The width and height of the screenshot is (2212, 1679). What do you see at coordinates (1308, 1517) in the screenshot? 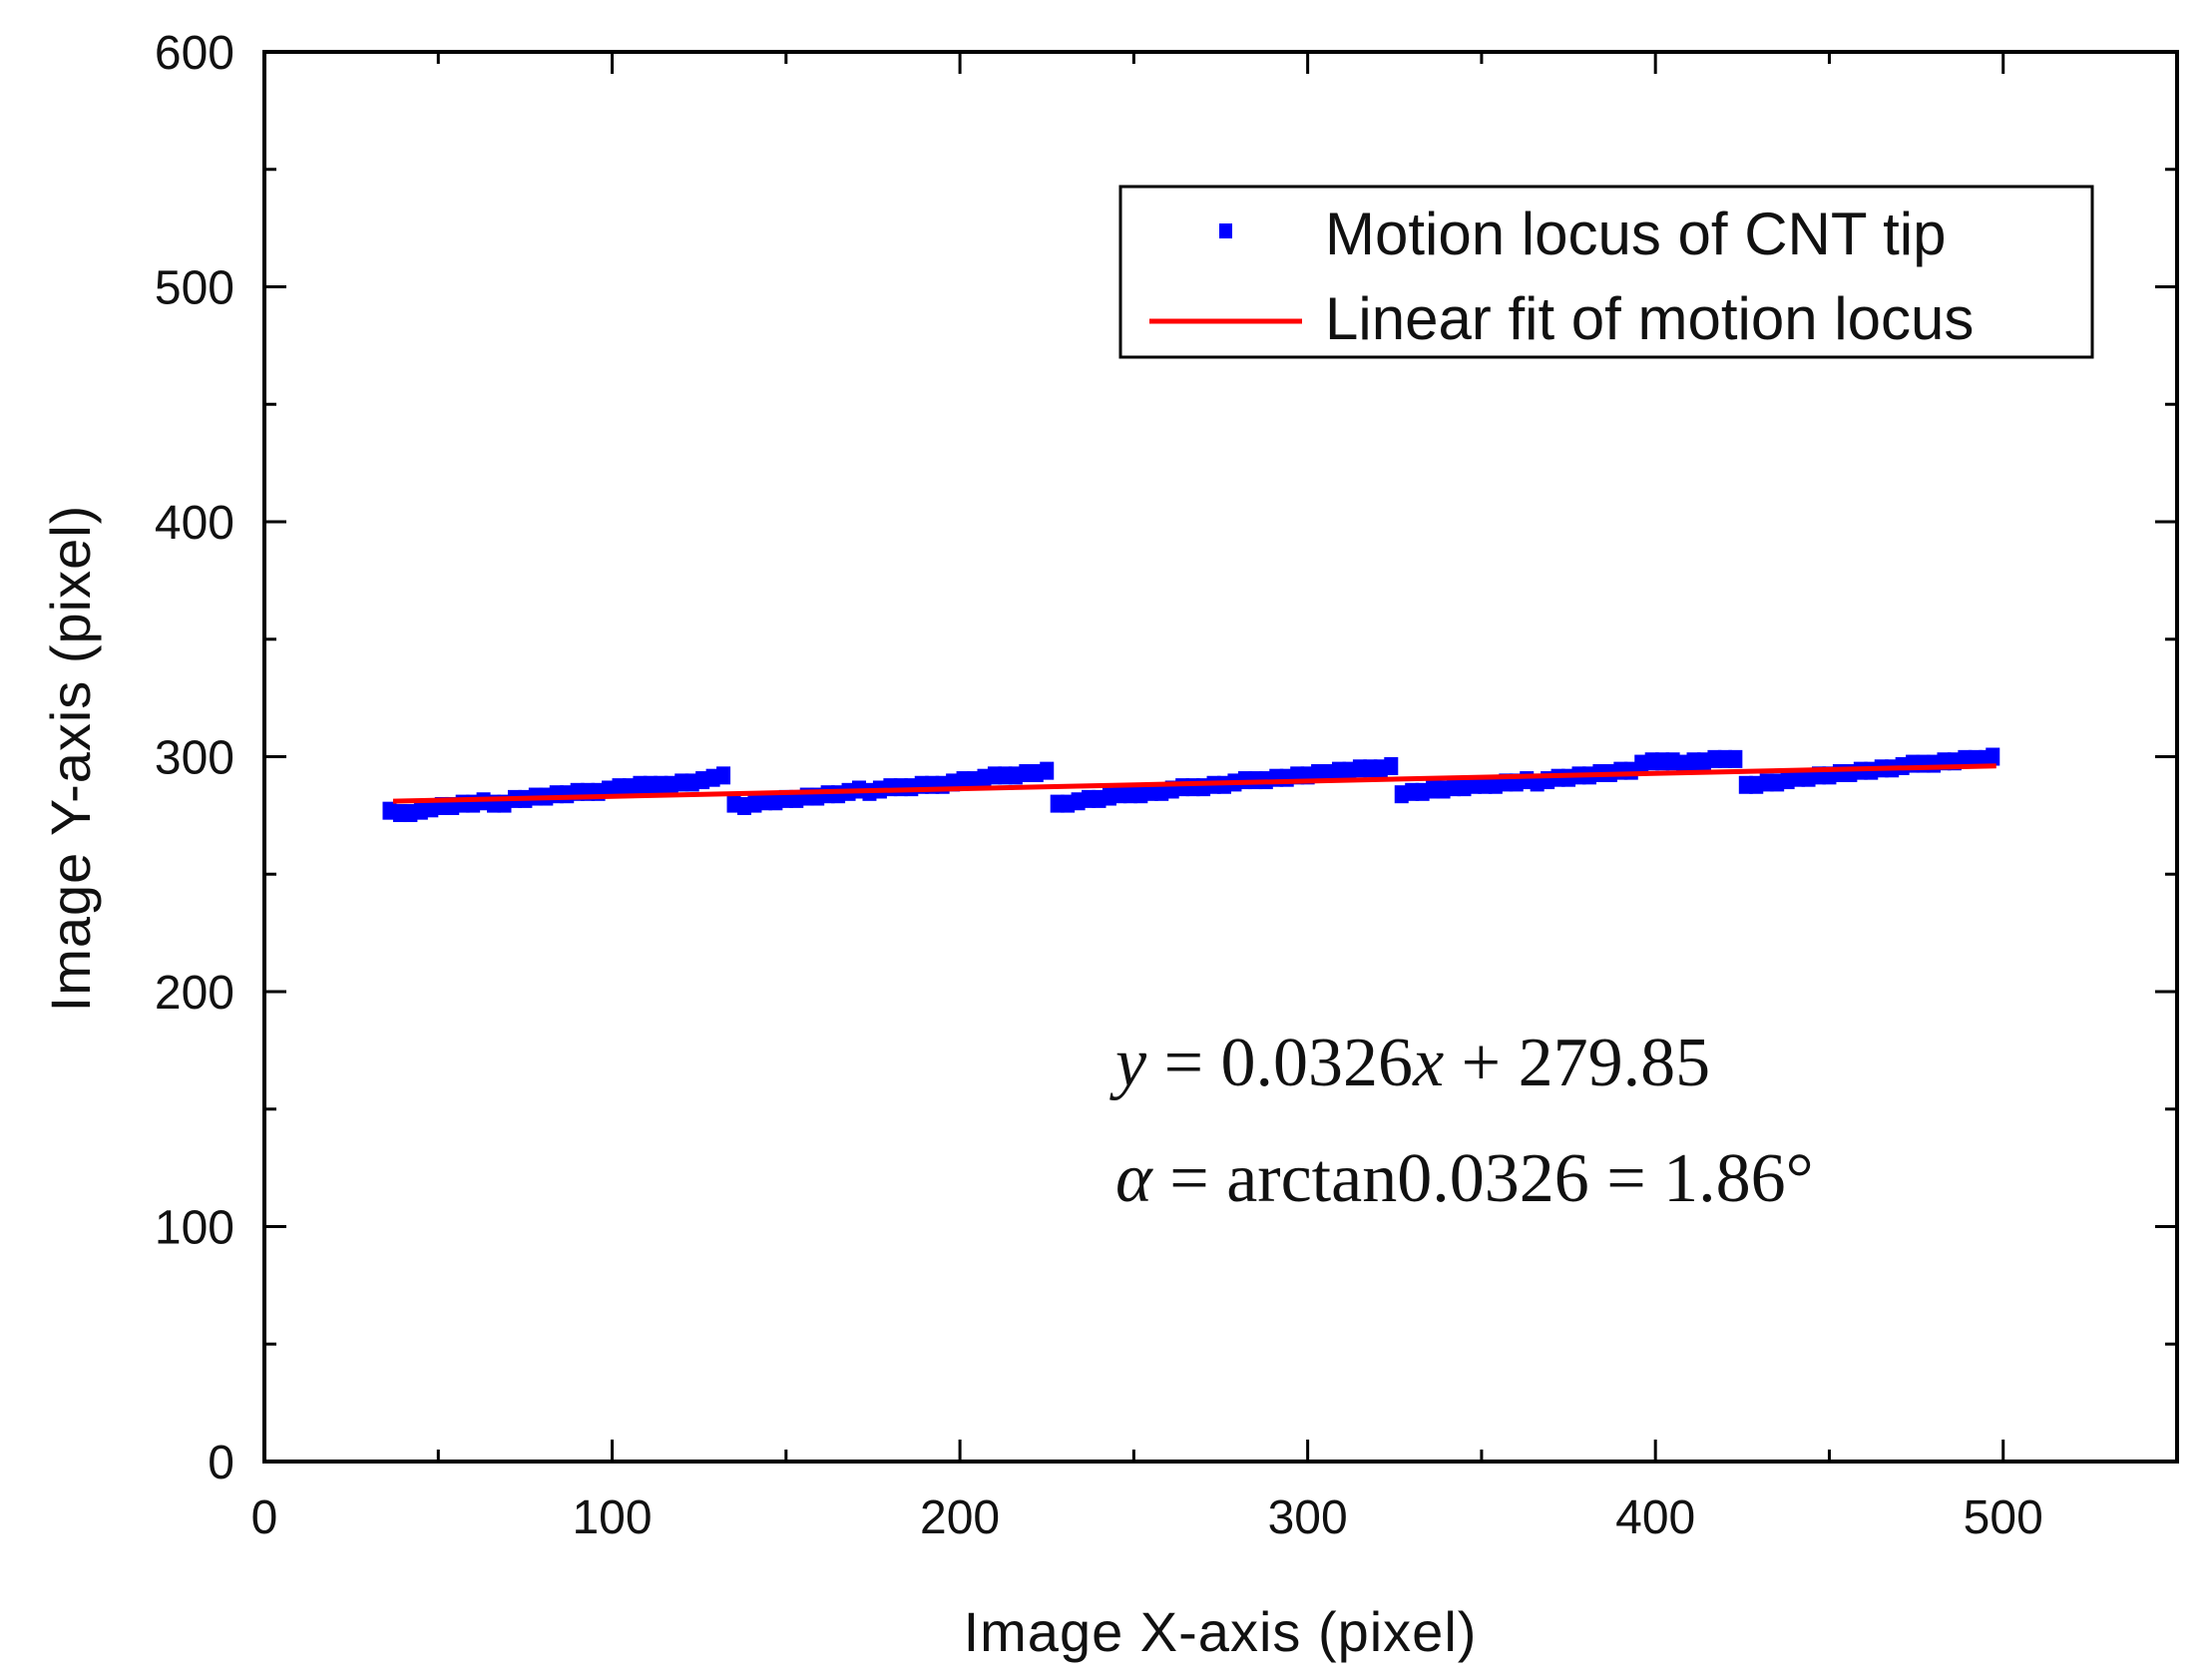
I see `x-tick-label: 300` at bounding box center [1308, 1517].